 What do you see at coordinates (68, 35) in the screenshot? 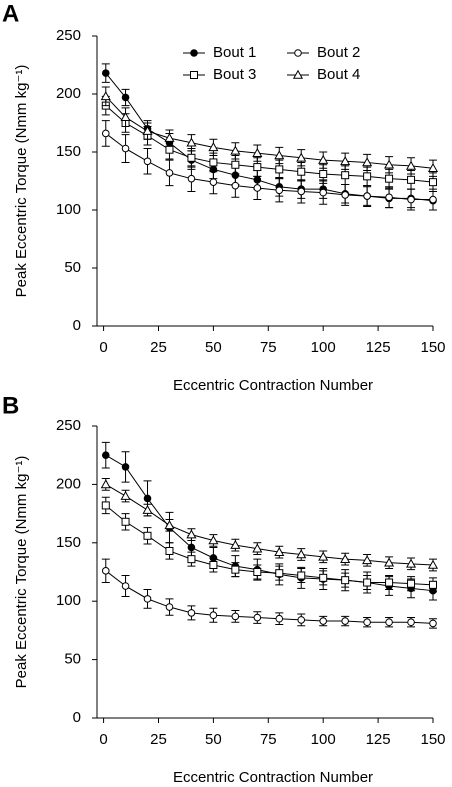
I see `y-tick-label: 250` at bounding box center [68, 35].